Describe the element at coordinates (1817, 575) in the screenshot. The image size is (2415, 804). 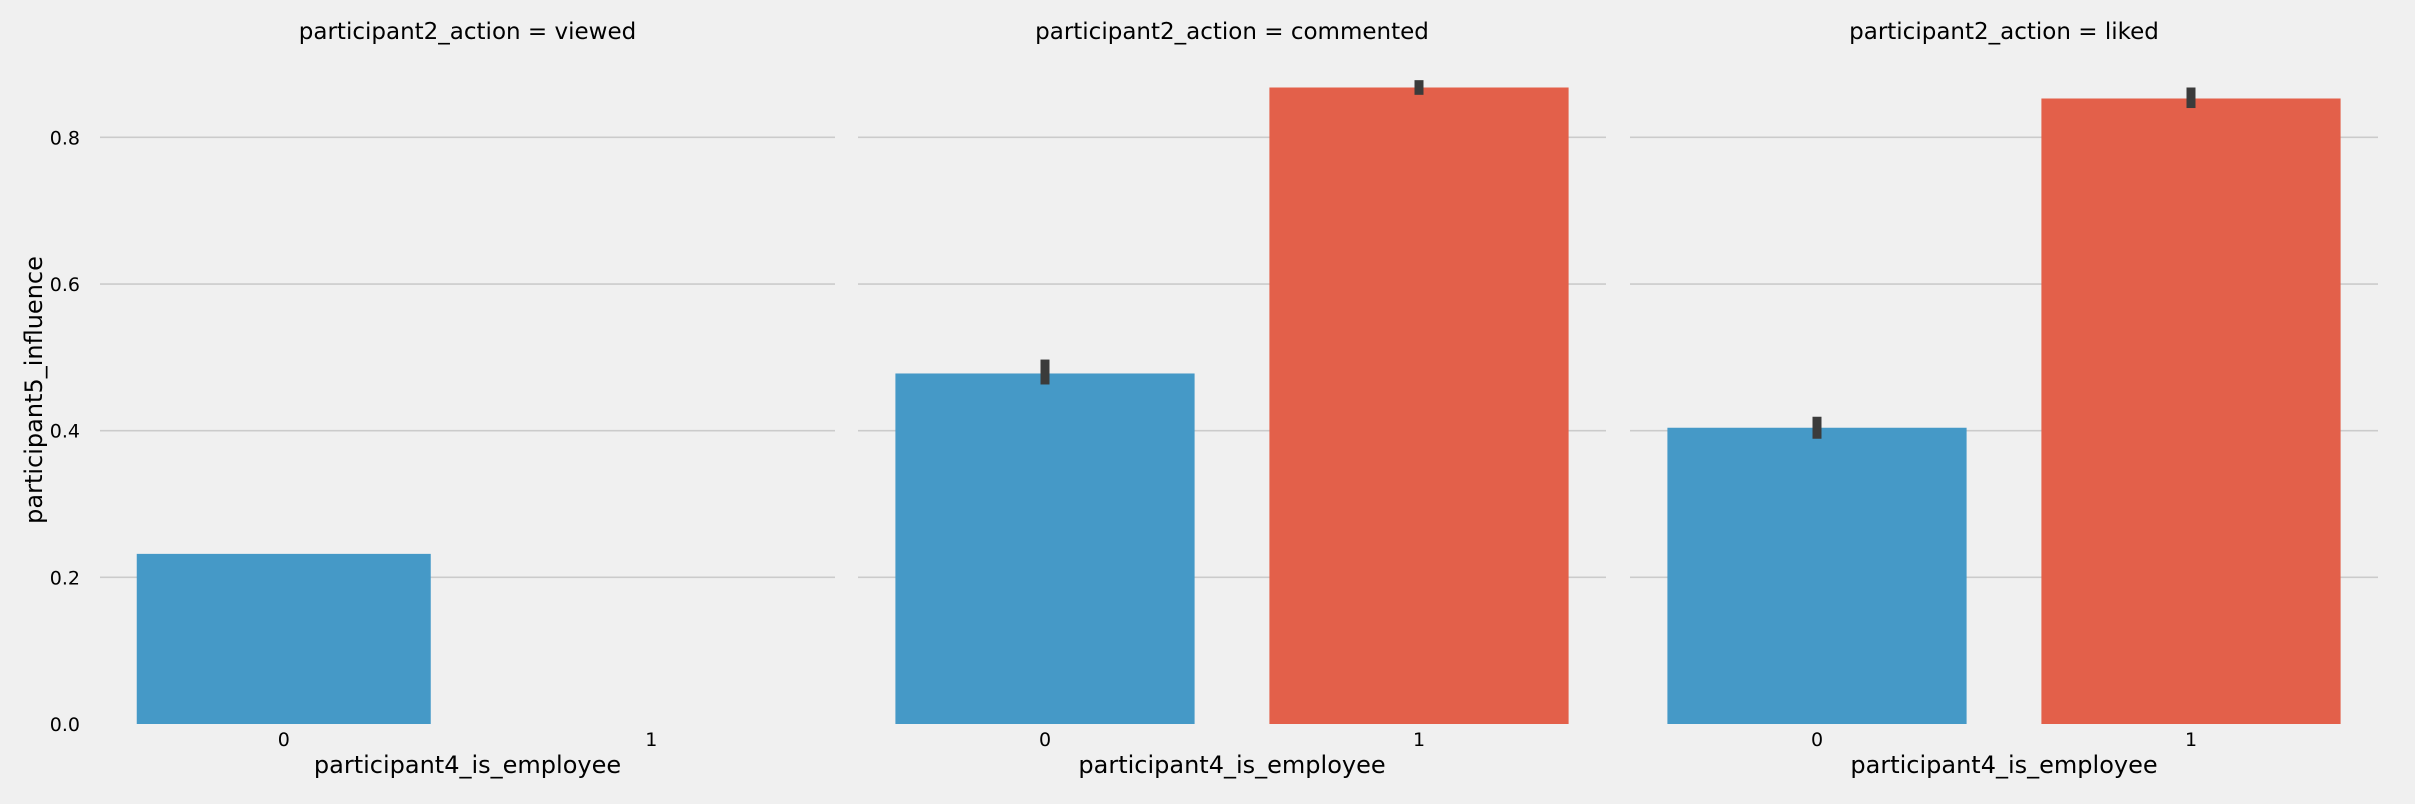
I see `bar-p2-c0` at that location.